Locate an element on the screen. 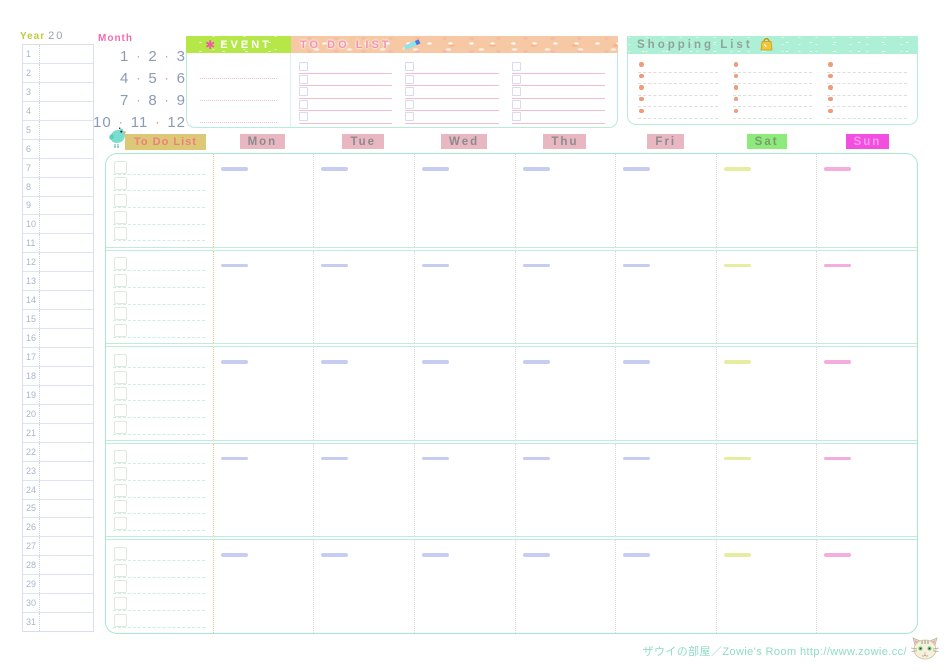 The height and width of the screenshot is (672, 950). shopping-grid is located at coordinates (772, 90).